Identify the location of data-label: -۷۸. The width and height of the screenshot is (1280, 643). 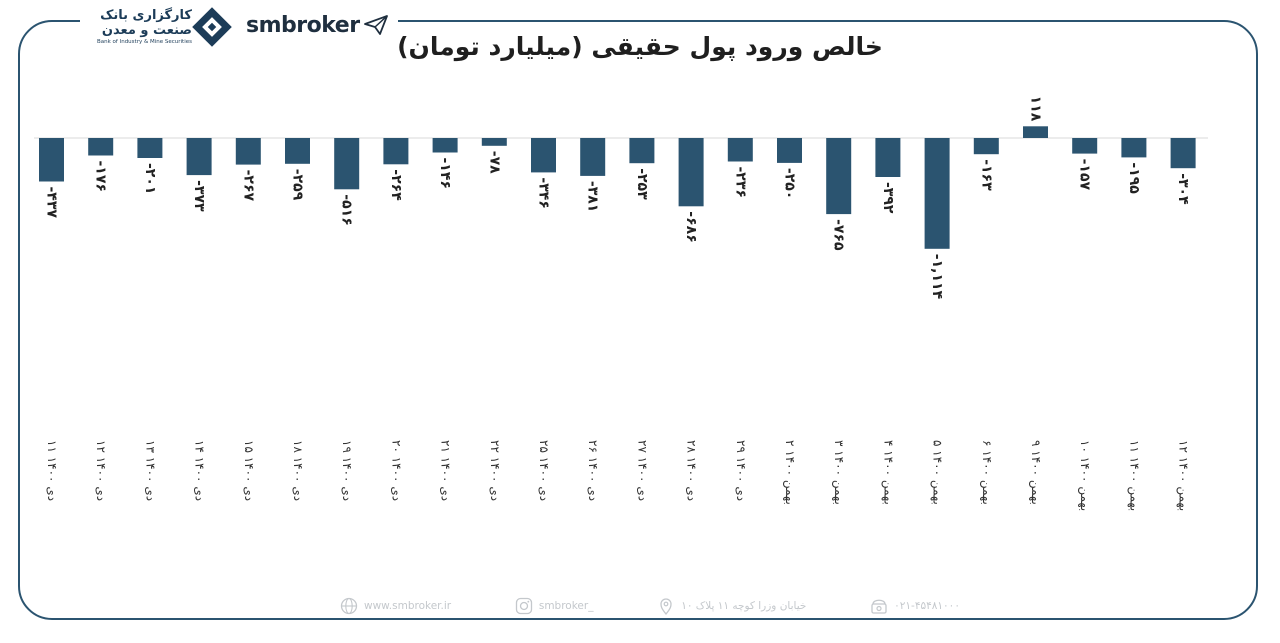
(494, 162).